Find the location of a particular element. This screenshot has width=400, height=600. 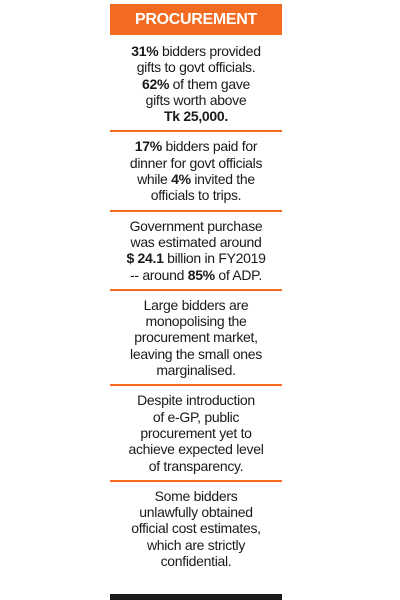

text: procurement market, is located at coordinates (196, 337).